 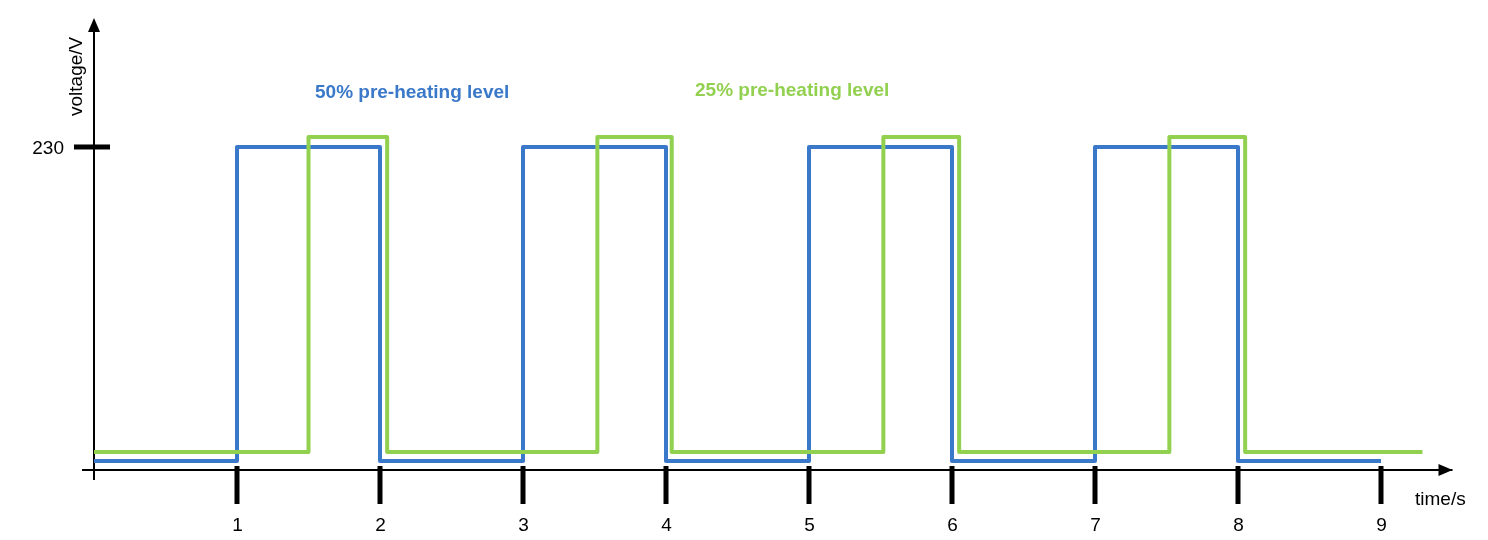 I want to click on series-label: 25% pre-heating level, so click(x=792, y=89).